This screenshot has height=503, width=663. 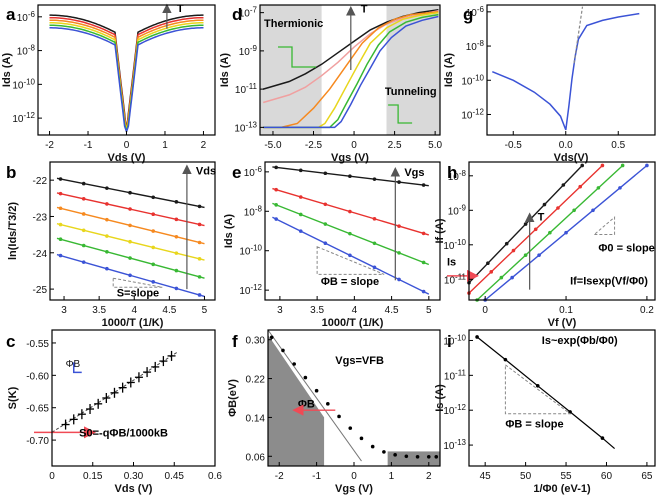 I want to click on panel-label-h: h, so click(x=452, y=172).